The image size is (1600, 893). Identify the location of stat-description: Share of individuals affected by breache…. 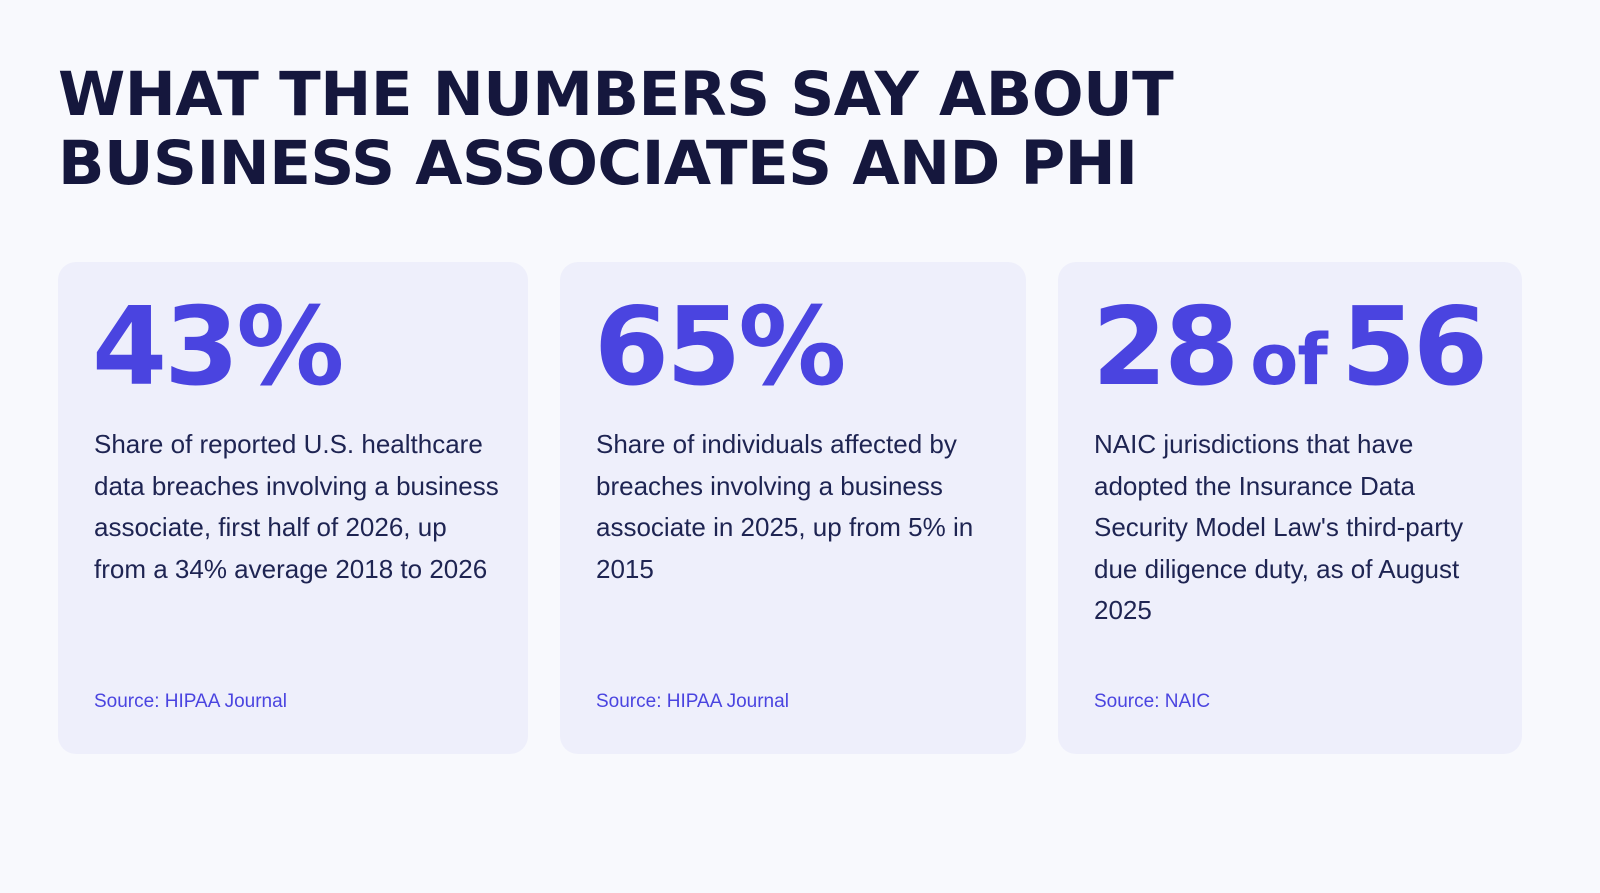
(785, 506).